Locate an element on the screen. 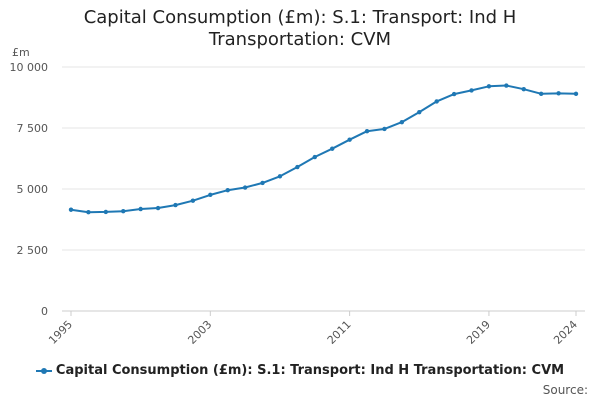 This screenshot has height=400, width=600. x-tick-label: 1995 is located at coordinates (60, 332).